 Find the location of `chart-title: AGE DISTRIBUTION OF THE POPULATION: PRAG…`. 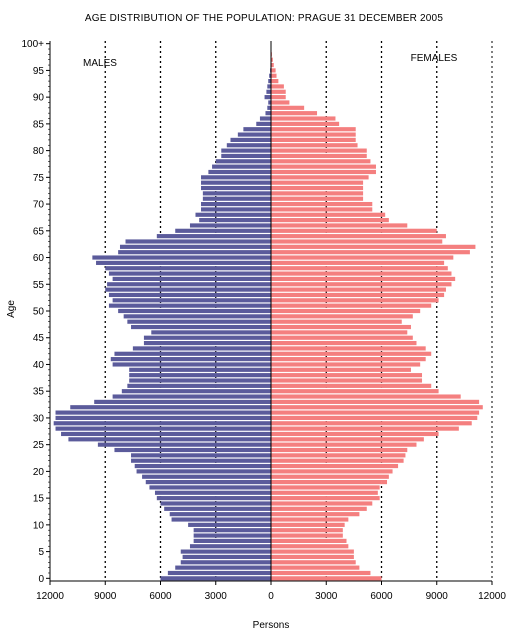

chart-title: AGE DISTRIBUTION OF THE POPULATION: PRAG… is located at coordinates (264, 18).